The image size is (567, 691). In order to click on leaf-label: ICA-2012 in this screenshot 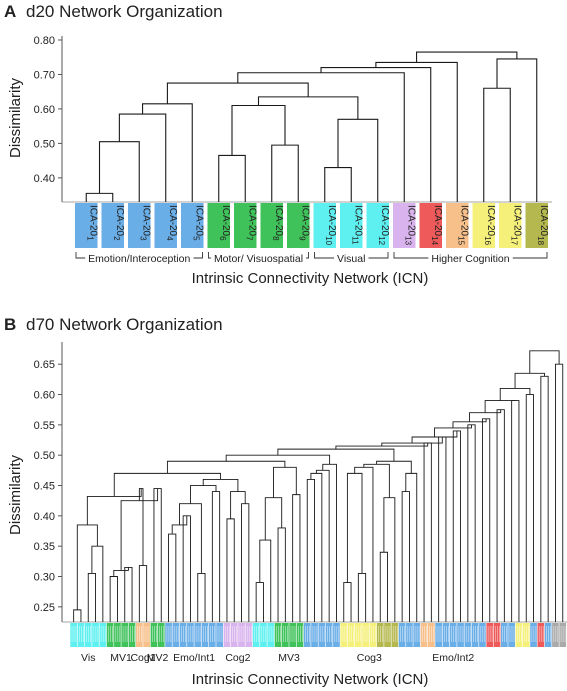, I will do `click(383, 225)`.